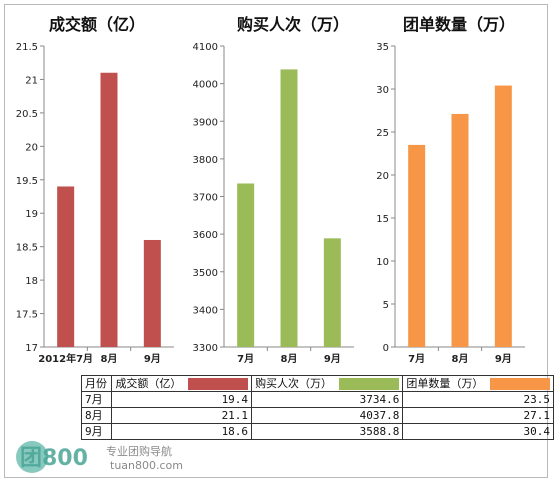  Describe the element at coordinates (65, 358) in the screenshot. I see `x-tick-label: 2012年7月` at that location.